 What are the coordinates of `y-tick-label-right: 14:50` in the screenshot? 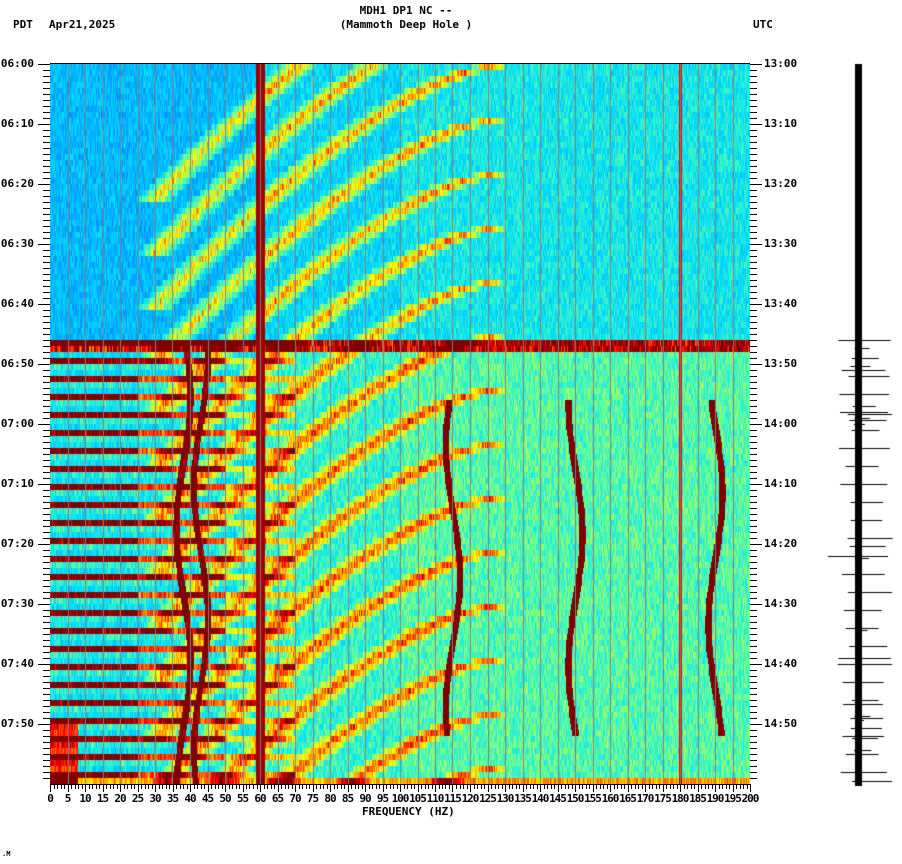 It's located at (781, 723).